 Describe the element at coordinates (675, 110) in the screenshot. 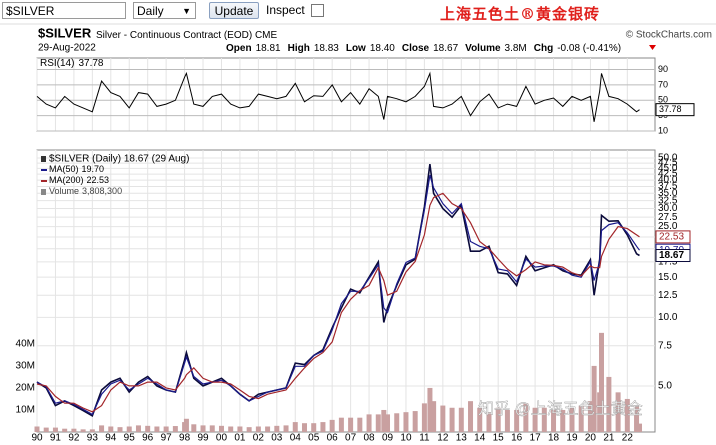

I see `value-box` at that location.